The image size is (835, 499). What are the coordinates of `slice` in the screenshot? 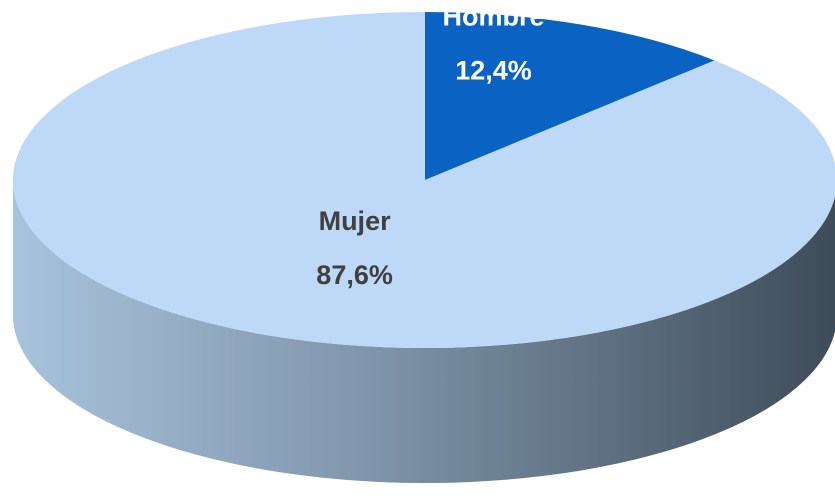 It's located at (570, 96).